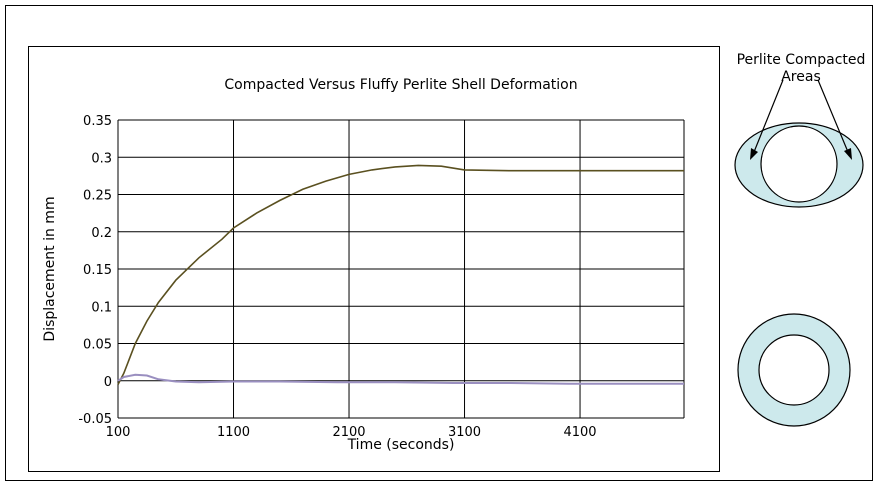 This screenshot has width=880, height=487. What do you see at coordinates (101, 307) in the screenshot?
I see `y-tick-label: 0.1` at bounding box center [101, 307].